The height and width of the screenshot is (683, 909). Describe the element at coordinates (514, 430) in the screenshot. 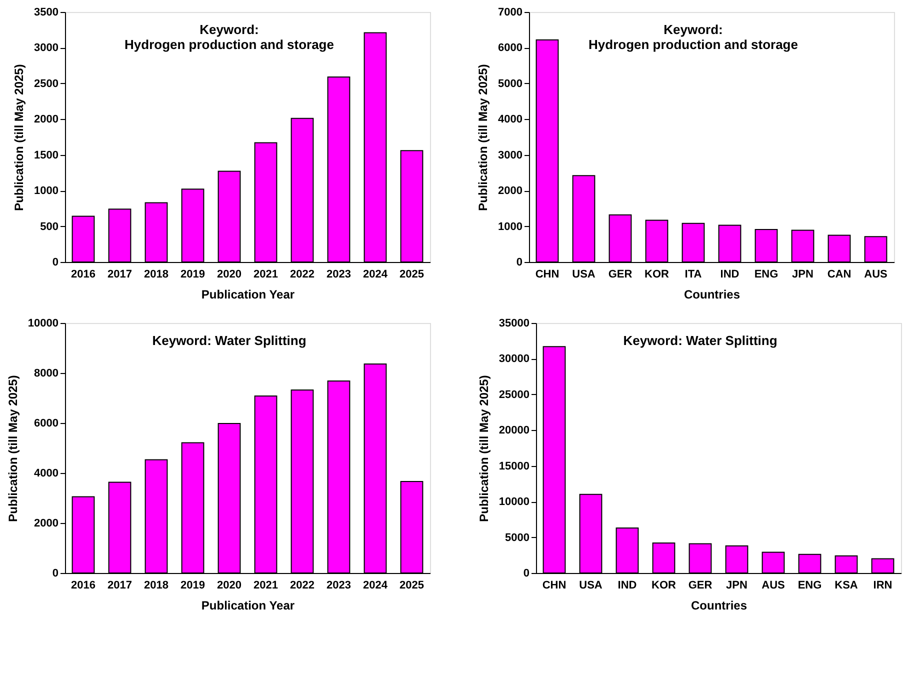

I see `y-tick-label: 20000` at that location.